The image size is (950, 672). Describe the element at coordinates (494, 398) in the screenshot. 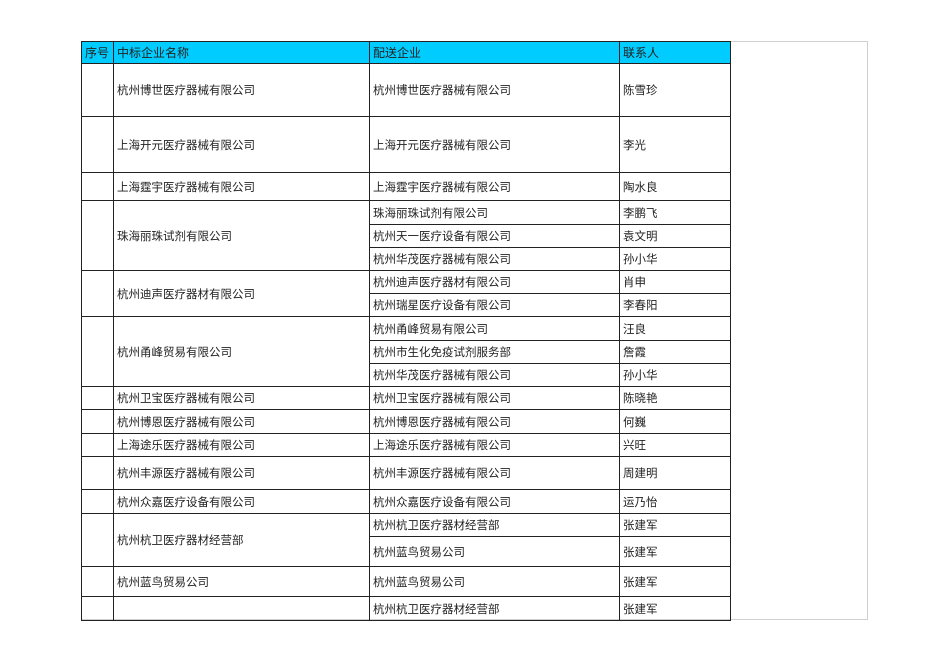

I see `distributor-cell: 杭州卫宝医疗器械有限公司` at that location.